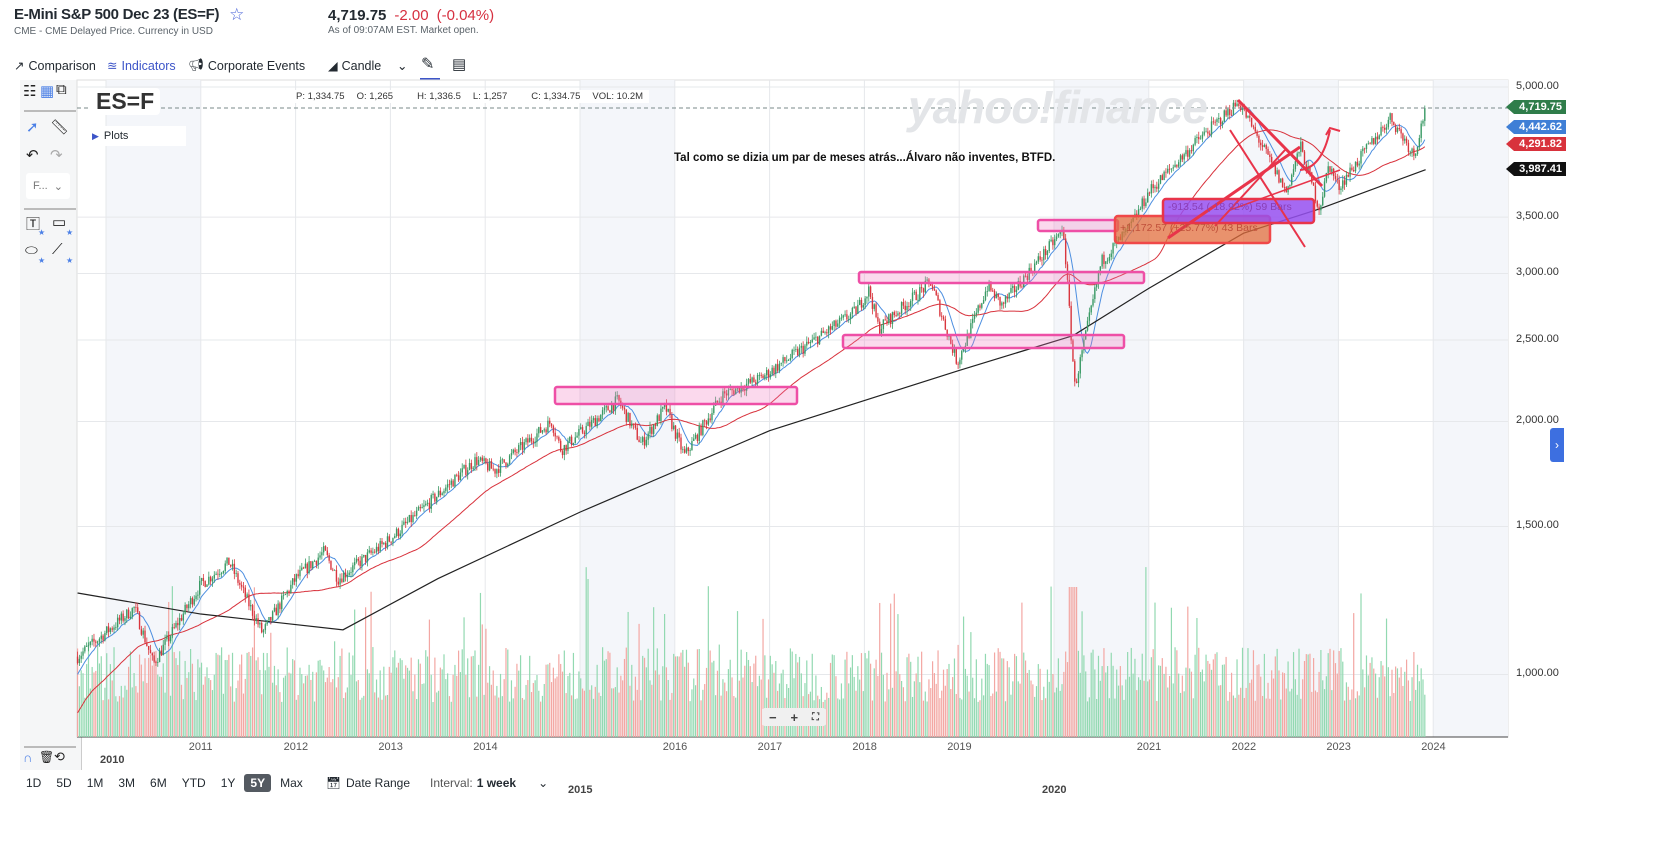 The height and width of the screenshot is (848, 1660). I want to click on reset-icon: ⟲, so click(59, 756).